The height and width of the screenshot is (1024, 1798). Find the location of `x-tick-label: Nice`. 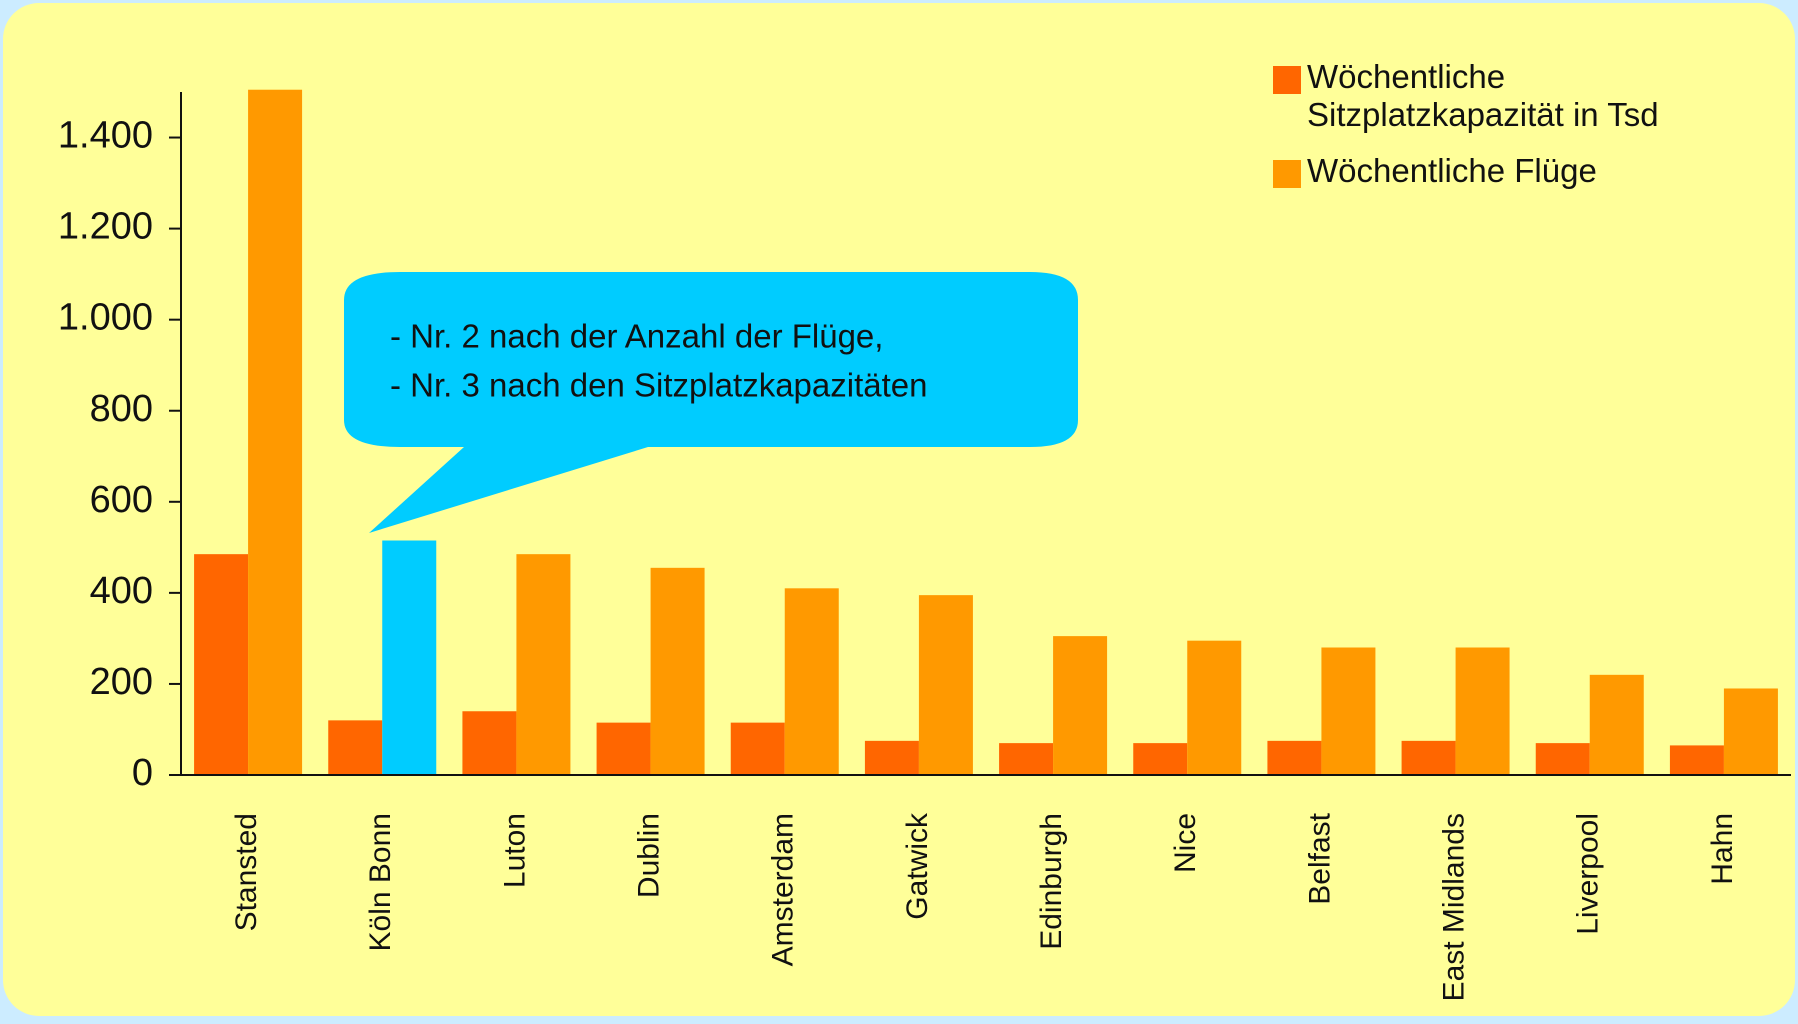

x-tick-label: Nice is located at coordinates (1185, 843).